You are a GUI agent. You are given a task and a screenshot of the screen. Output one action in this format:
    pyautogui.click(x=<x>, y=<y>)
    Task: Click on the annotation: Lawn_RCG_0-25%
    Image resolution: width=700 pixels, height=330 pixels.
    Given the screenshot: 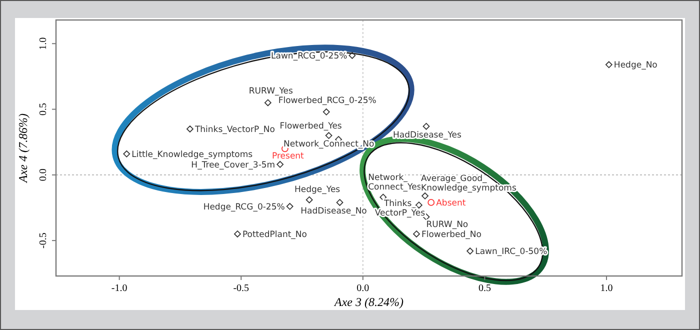 What is the action you would take?
    pyautogui.click(x=309, y=56)
    